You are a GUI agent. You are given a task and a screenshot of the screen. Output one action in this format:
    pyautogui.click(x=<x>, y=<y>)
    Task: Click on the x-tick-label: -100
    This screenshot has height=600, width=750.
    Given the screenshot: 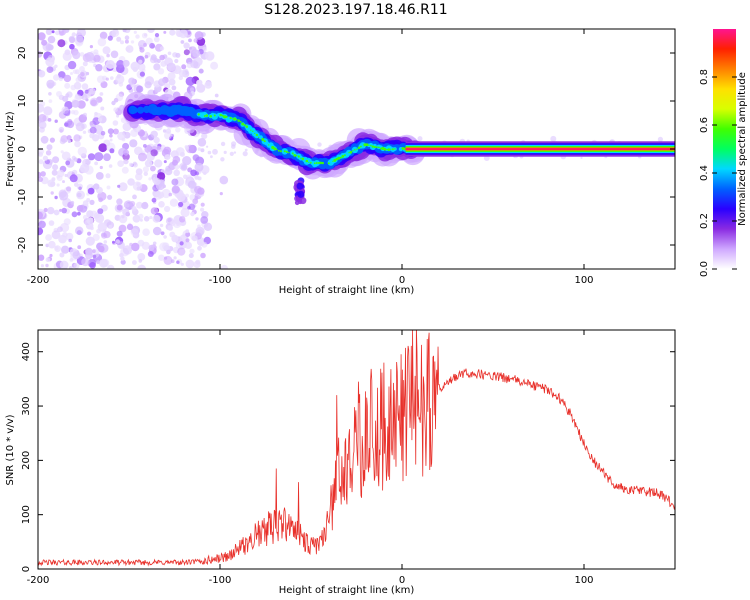 What is the action you would take?
    pyautogui.click(x=220, y=580)
    